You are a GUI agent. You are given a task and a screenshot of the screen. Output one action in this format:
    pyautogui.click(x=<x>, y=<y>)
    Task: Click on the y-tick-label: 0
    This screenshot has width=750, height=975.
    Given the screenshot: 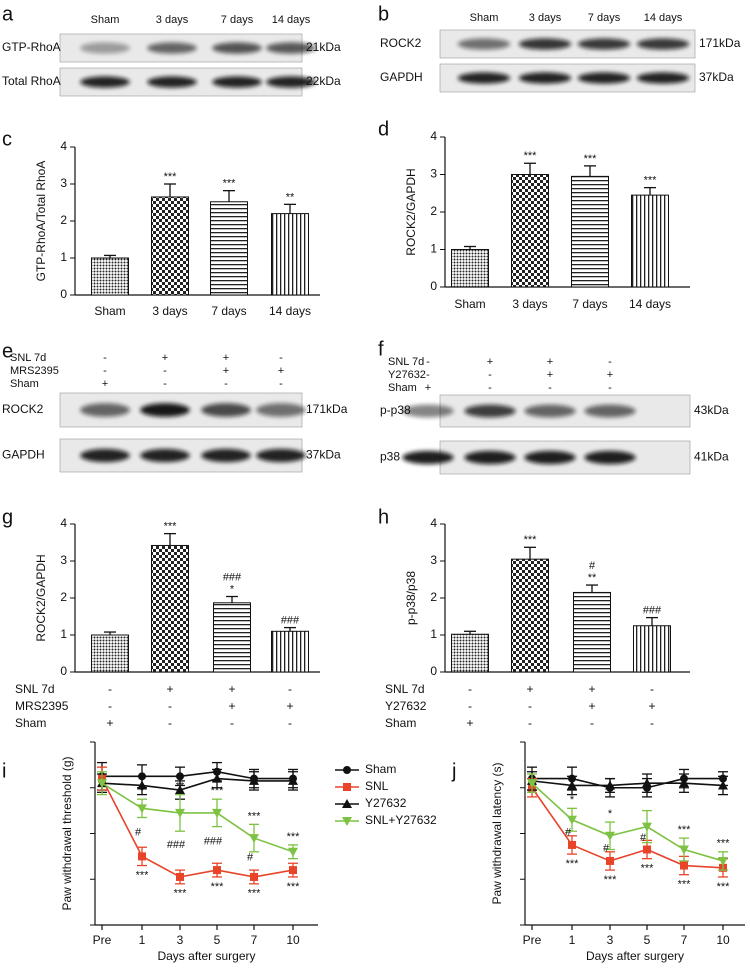 What is the action you would take?
    pyautogui.click(x=433, y=671)
    